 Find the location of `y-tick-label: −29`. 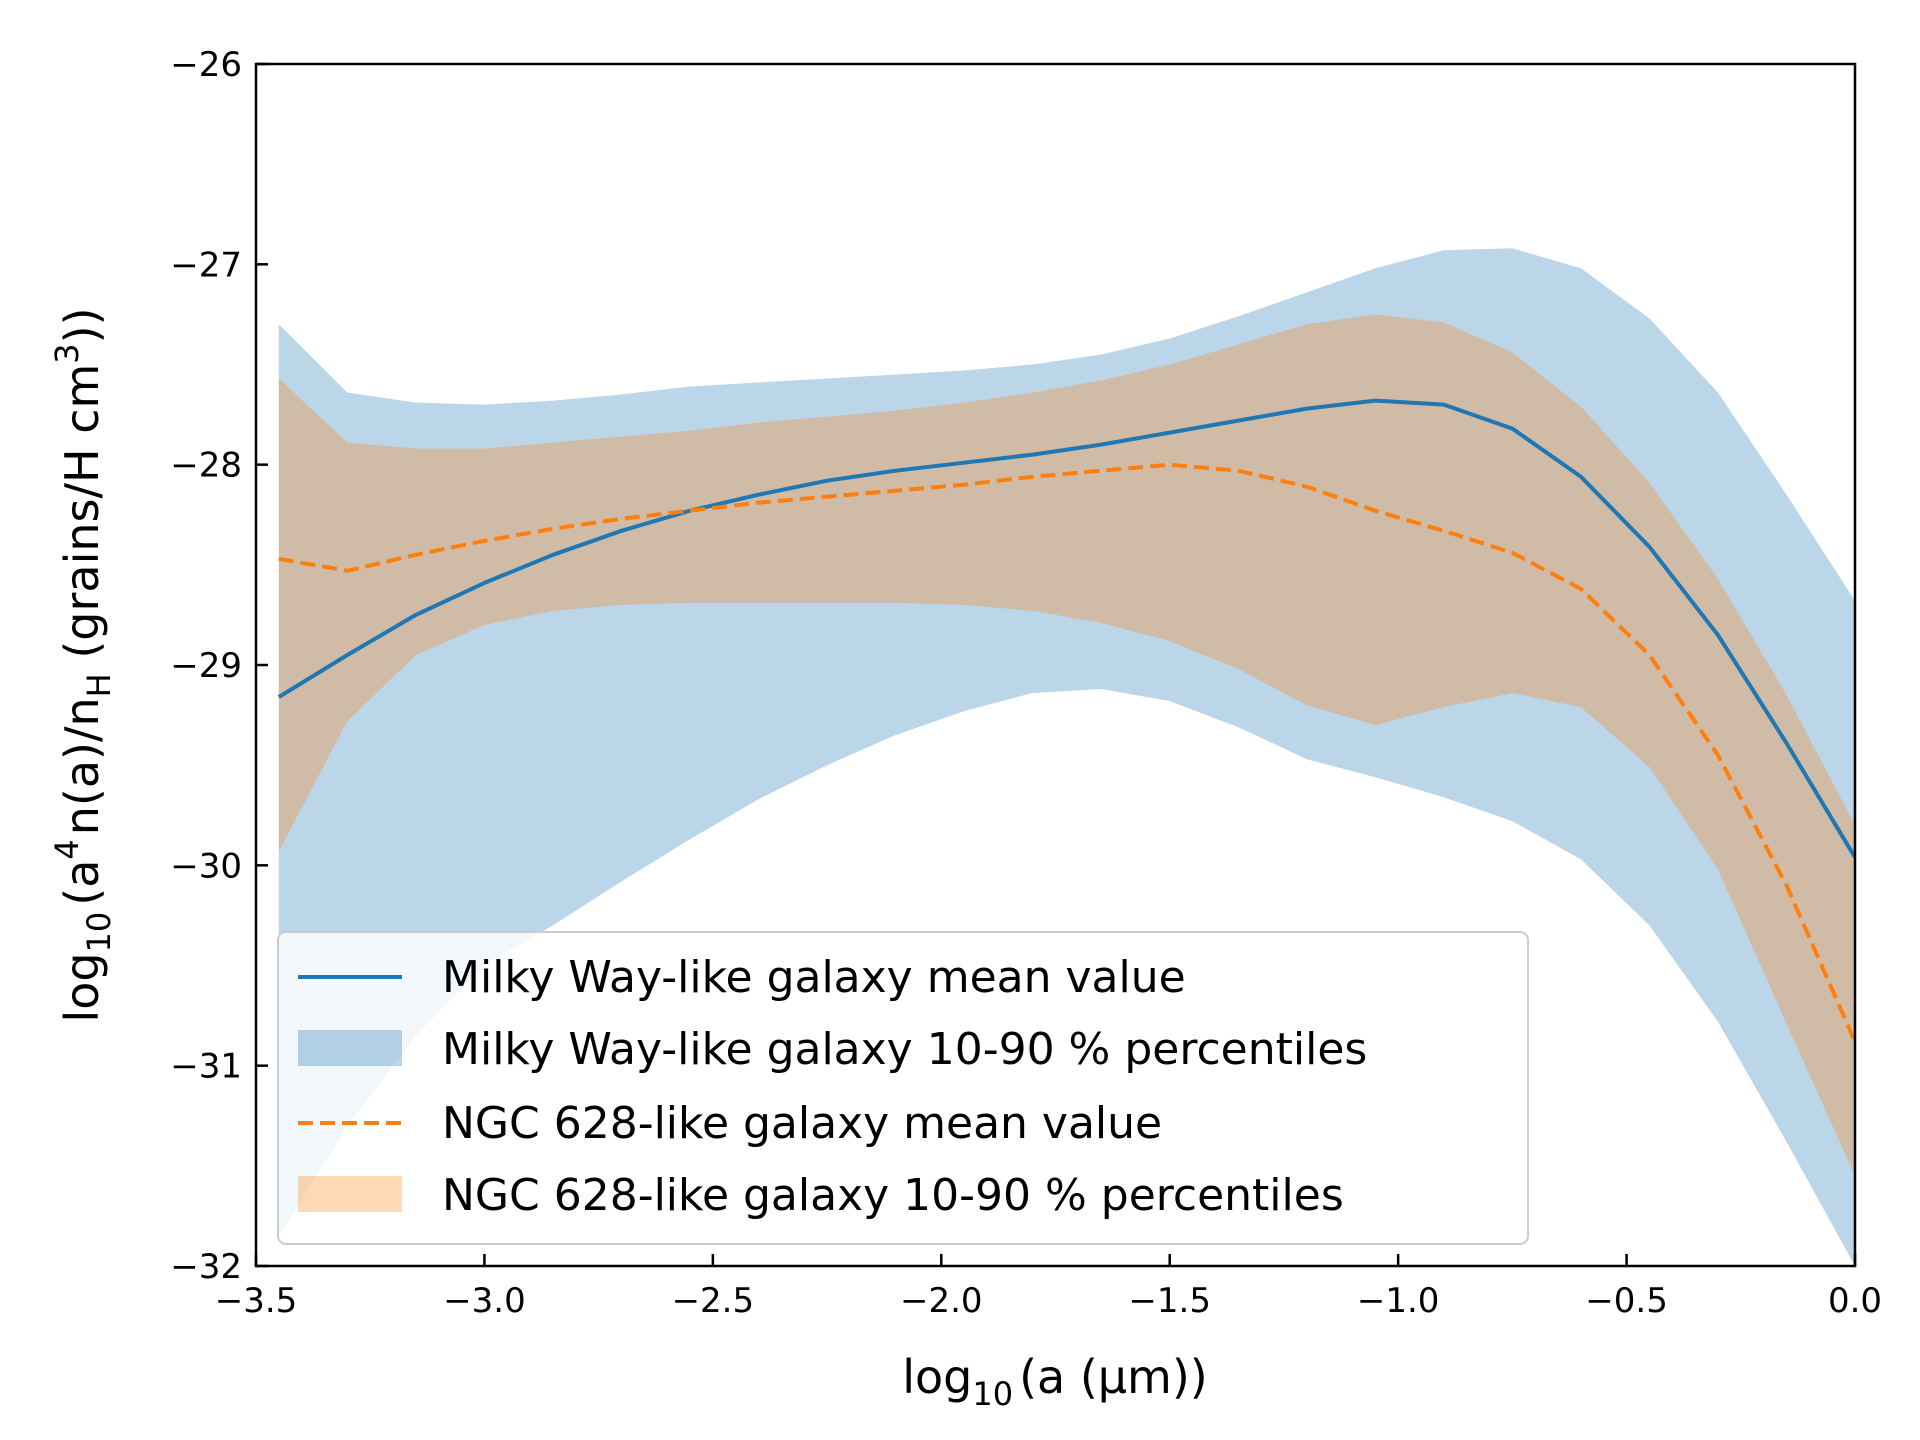

y-tick-label: −29 is located at coordinates (206, 666).